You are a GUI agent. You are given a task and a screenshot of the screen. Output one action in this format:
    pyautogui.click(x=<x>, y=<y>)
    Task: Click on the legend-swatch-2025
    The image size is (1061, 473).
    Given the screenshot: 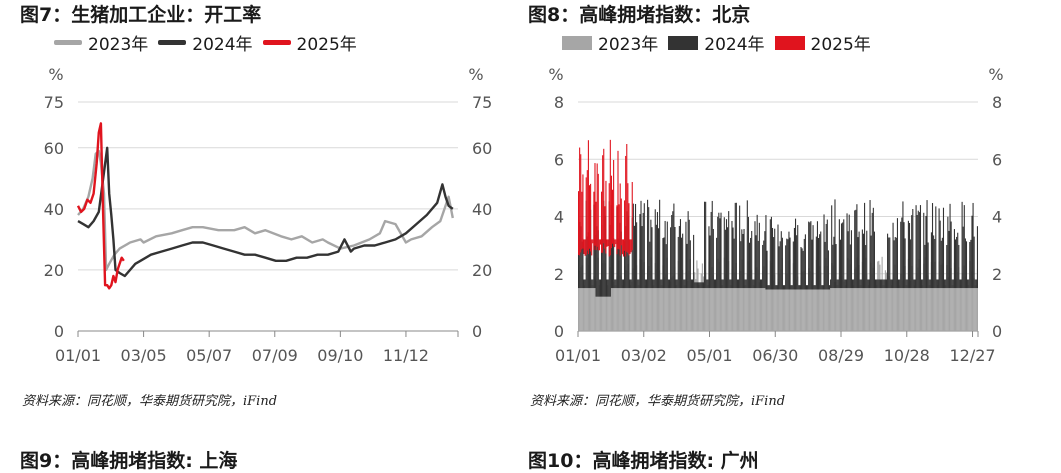 What is the action you would take?
    pyautogui.click(x=276, y=42)
    